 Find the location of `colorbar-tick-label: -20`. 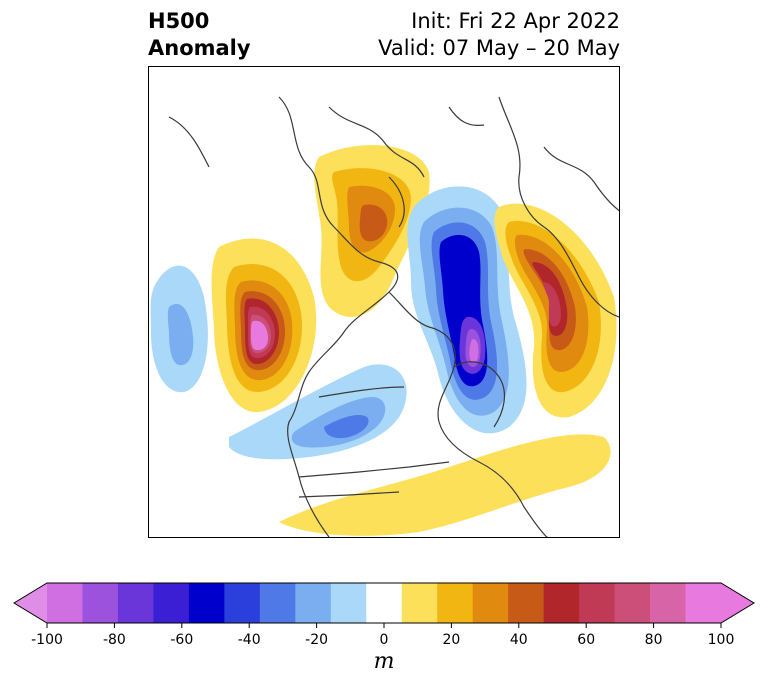

colorbar-tick-label: -20 is located at coordinates (316, 640).